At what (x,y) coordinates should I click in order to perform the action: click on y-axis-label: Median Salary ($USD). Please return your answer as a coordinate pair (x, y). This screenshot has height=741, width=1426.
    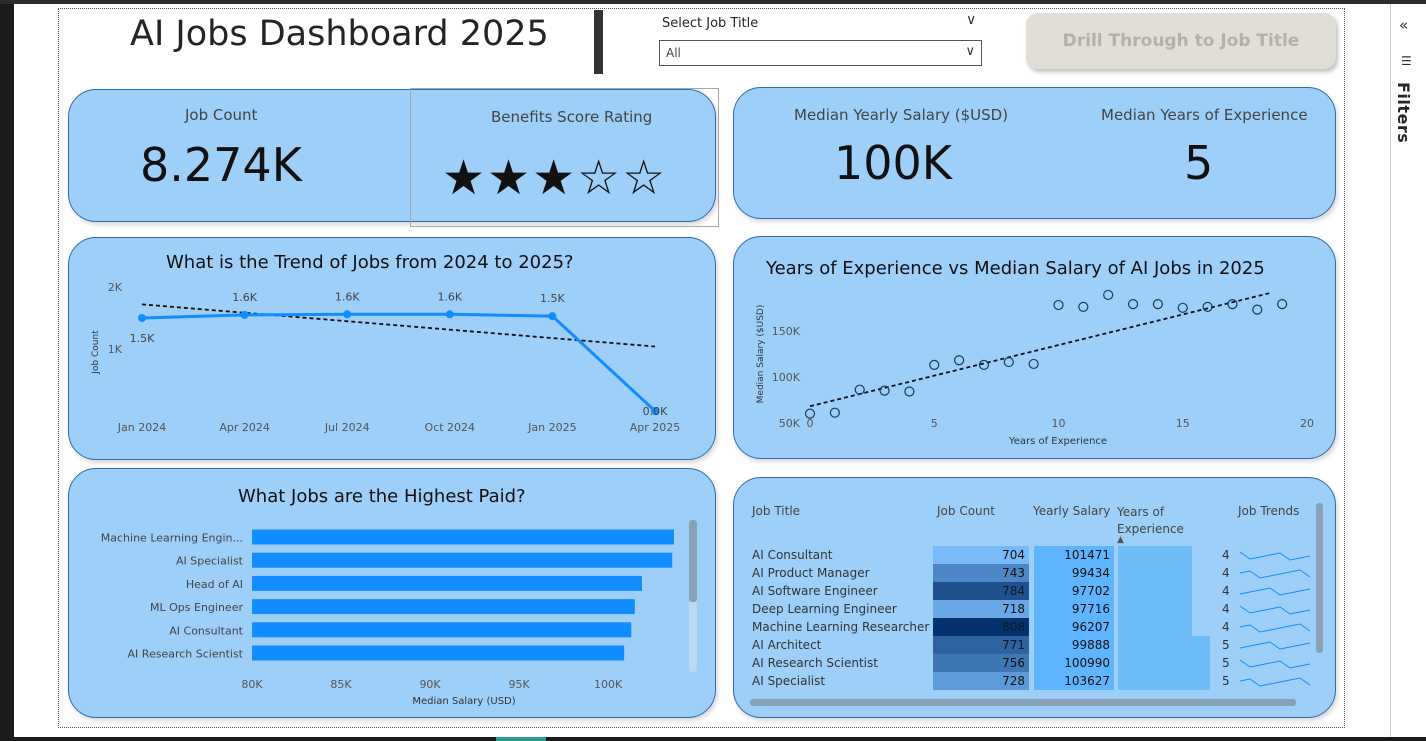
    Looking at the image, I should click on (761, 354).